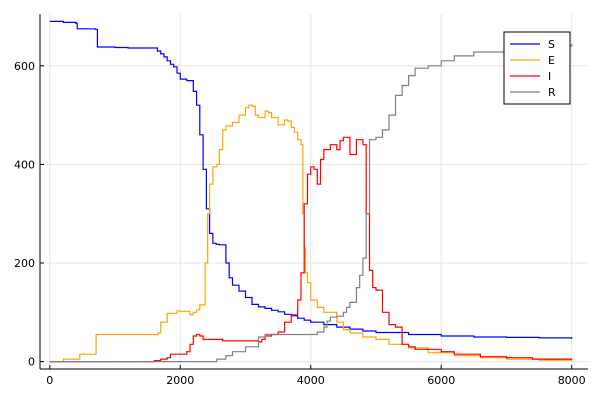 Image resolution: width=600 pixels, height=400 pixels. What do you see at coordinates (180, 380) in the screenshot?
I see `x-tick-label: 2000` at bounding box center [180, 380].